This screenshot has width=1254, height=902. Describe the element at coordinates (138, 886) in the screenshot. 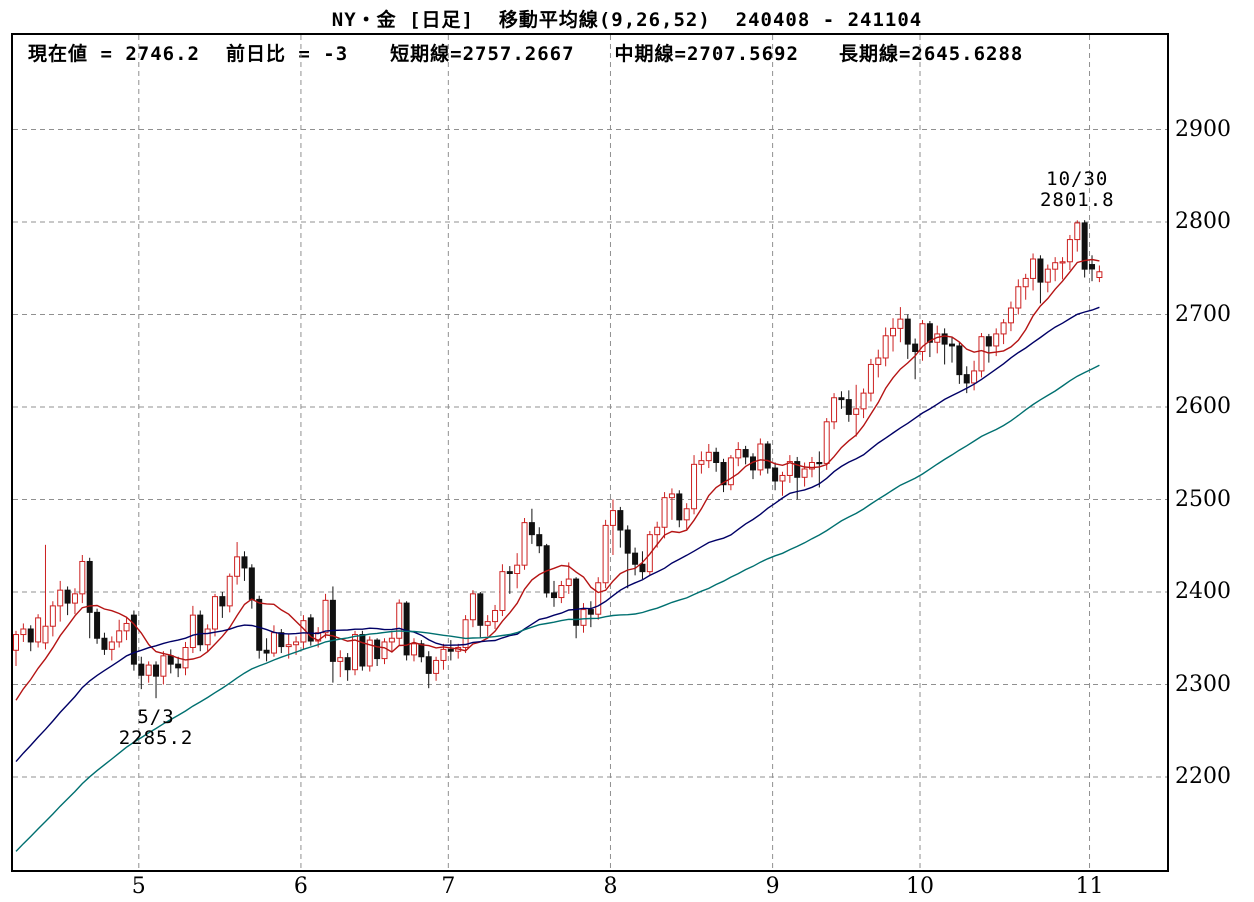

I see `x-axis-tick-month: 5` at that location.